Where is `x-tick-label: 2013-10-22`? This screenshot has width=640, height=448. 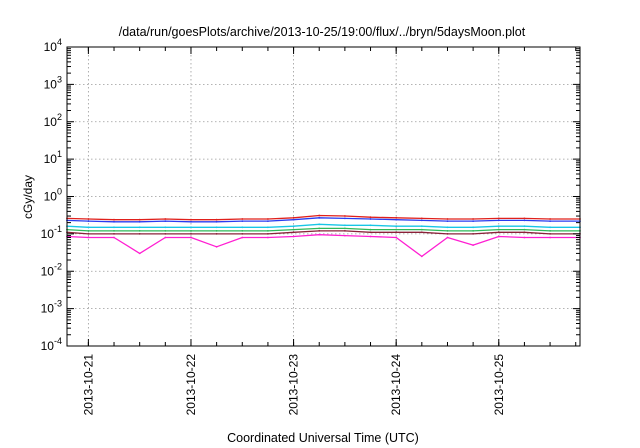
x-tick-label: 2013-10-22 is located at coordinates (191, 385).